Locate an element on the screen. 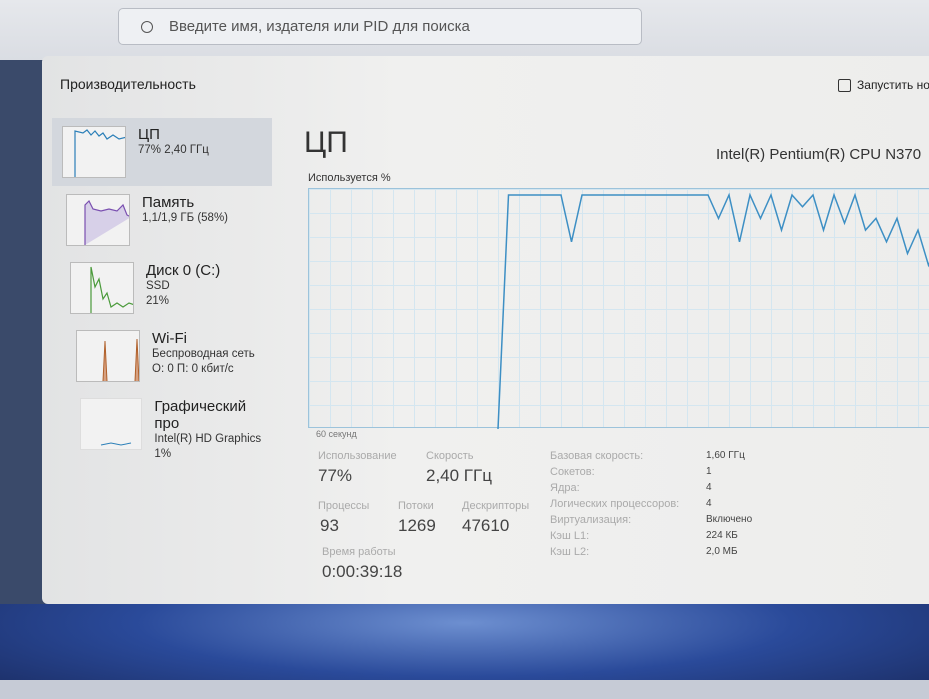 This screenshot has width=929, height=699. sidebar-item-wifi: Wi-Fi Беспроводная сеть О: 0 П: 0 кбит/с is located at coordinates (162, 356).